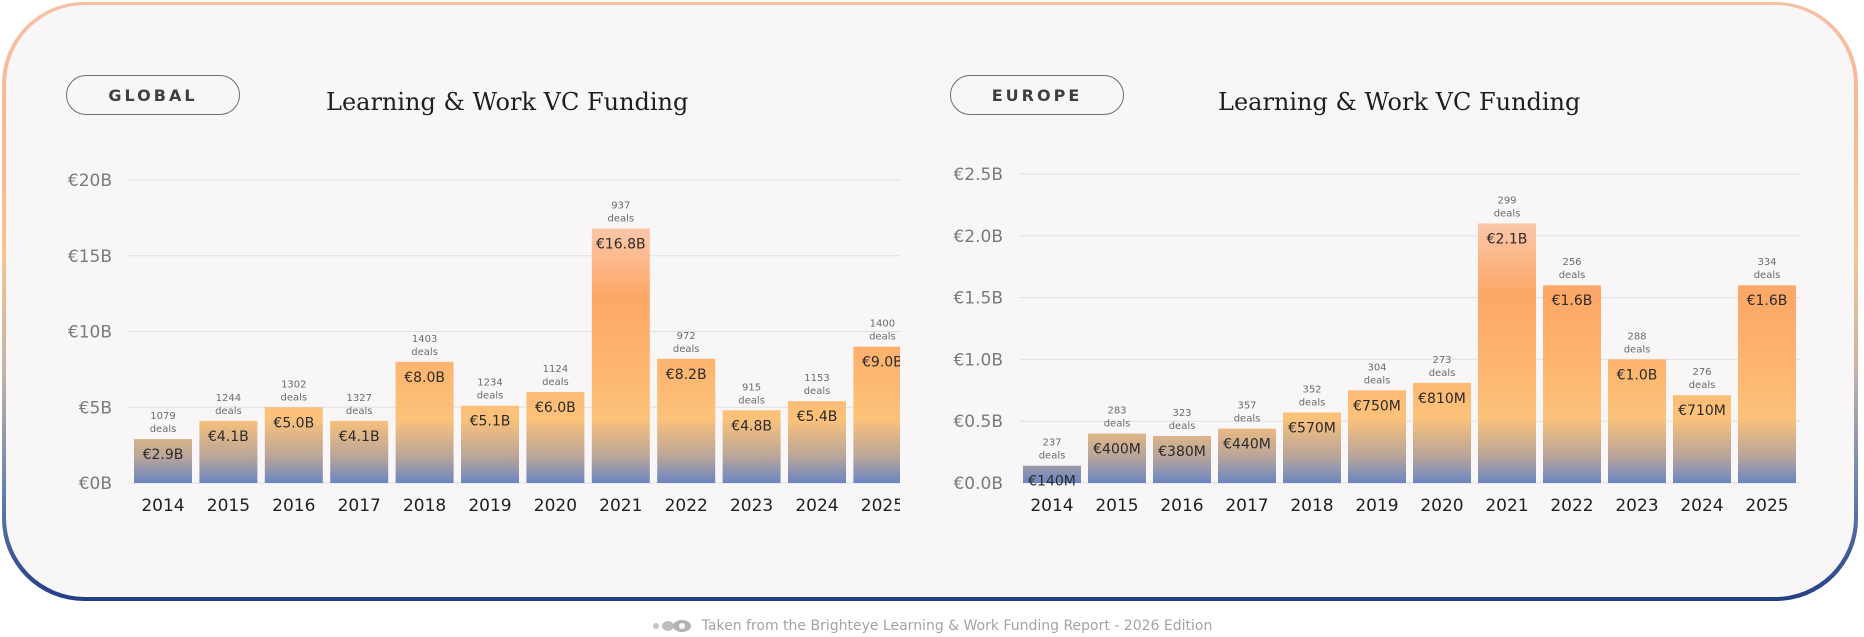 The image size is (1864, 637). What do you see at coordinates (1377, 406) in the screenshot?
I see `bar-value-label: €750M` at bounding box center [1377, 406].